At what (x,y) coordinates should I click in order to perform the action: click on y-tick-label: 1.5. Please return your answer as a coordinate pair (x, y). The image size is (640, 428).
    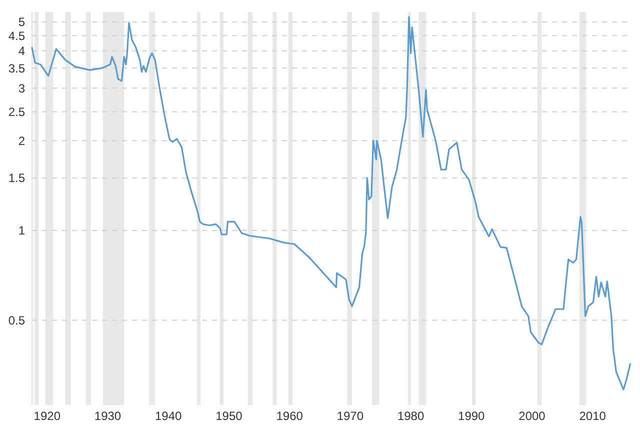
    Looking at the image, I should click on (17, 178).